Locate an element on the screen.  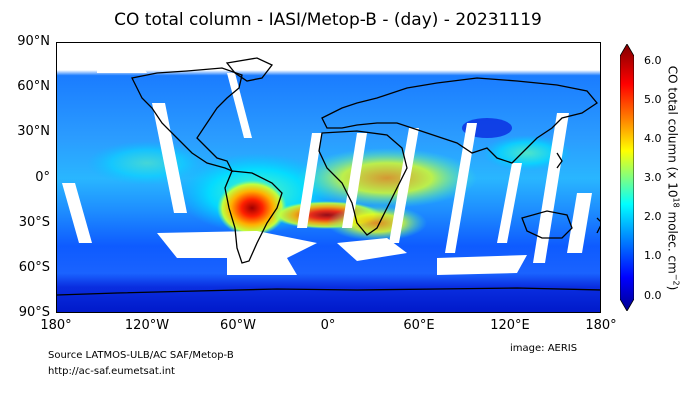
y-tick-90s: 90°S is located at coordinates (34, 312).